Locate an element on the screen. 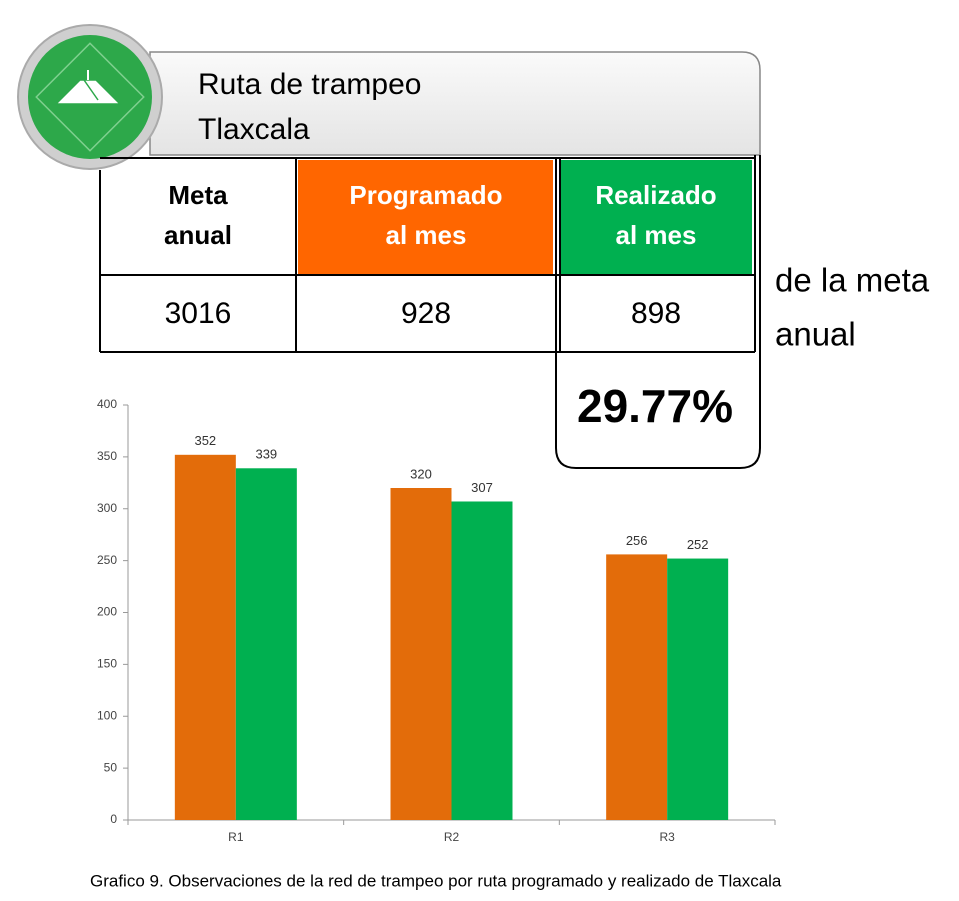 The image size is (959, 901). cell-value: 3016 is located at coordinates (198, 313).